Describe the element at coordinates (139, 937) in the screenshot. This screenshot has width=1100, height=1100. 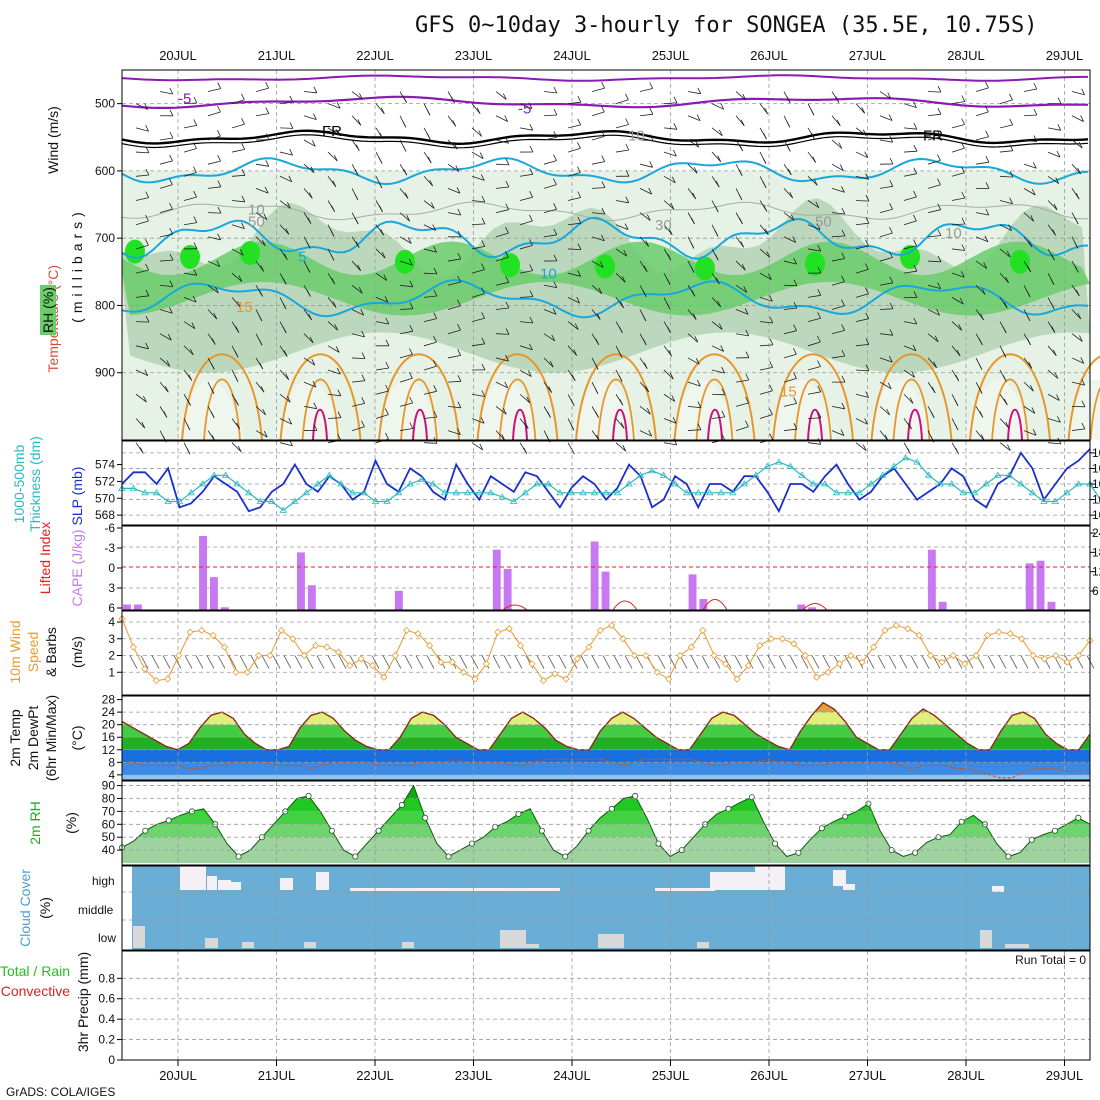
I see `low-cloud-block` at that location.